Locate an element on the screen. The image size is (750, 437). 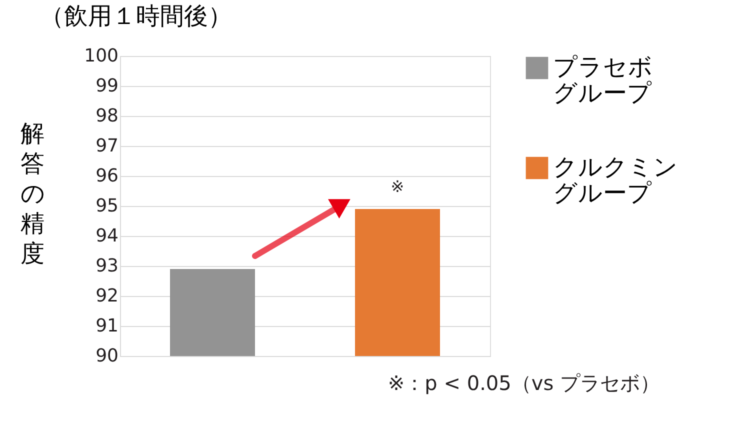
legend-label: プラセボグループ is located at coordinates (603, 80).